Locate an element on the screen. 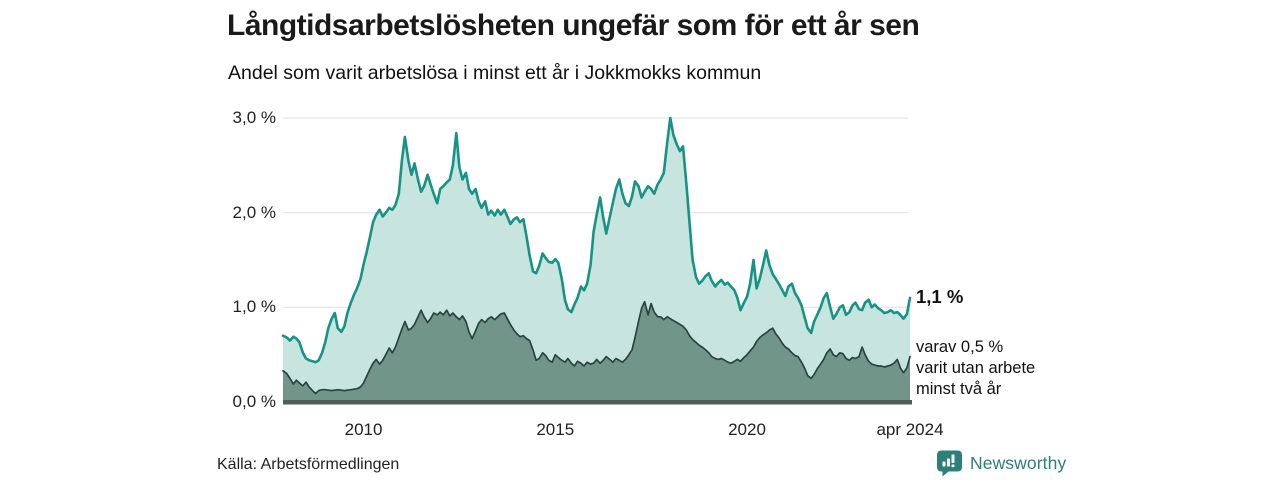 This screenshot has height=480, width=1280. line-minst-tva-ar is located at coordinates (596, 347).